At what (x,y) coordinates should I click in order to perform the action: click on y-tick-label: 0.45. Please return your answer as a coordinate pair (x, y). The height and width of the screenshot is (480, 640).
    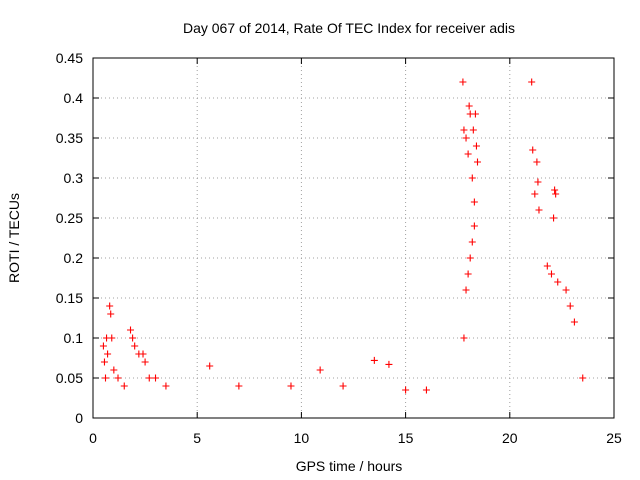
    Looking at the image, I should click on (69, 58).